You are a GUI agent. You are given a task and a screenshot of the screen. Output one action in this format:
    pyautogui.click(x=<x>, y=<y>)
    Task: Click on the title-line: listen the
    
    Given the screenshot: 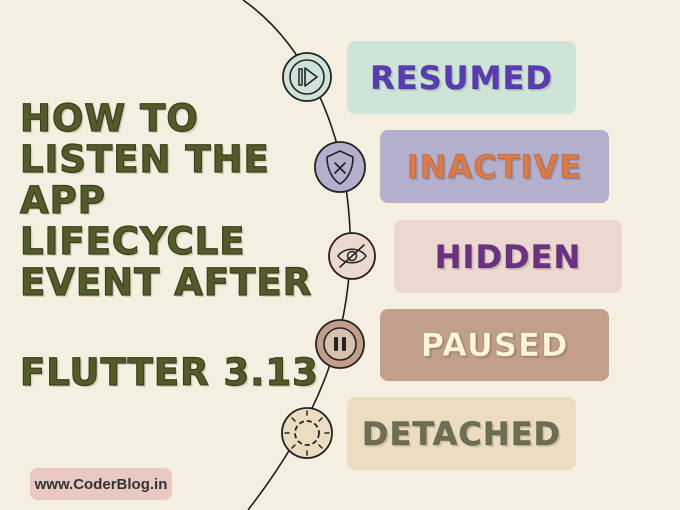 What is the action you would take?
    pyautogui.click(x=144, y=159)
    